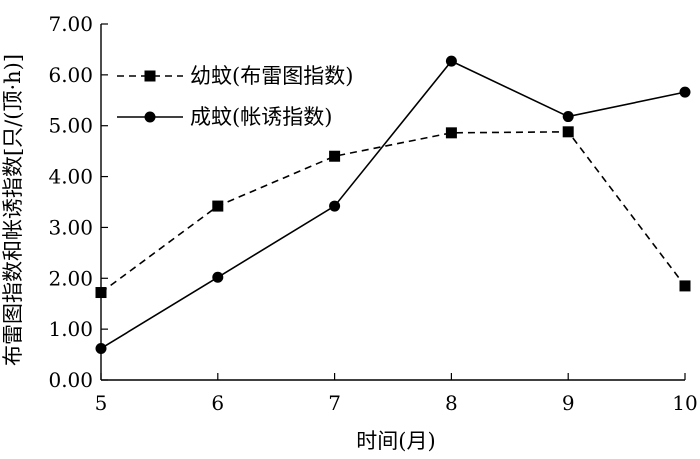 The image size is (700, 459). I want to click on x-tick-label: 7, so click(334, 403).